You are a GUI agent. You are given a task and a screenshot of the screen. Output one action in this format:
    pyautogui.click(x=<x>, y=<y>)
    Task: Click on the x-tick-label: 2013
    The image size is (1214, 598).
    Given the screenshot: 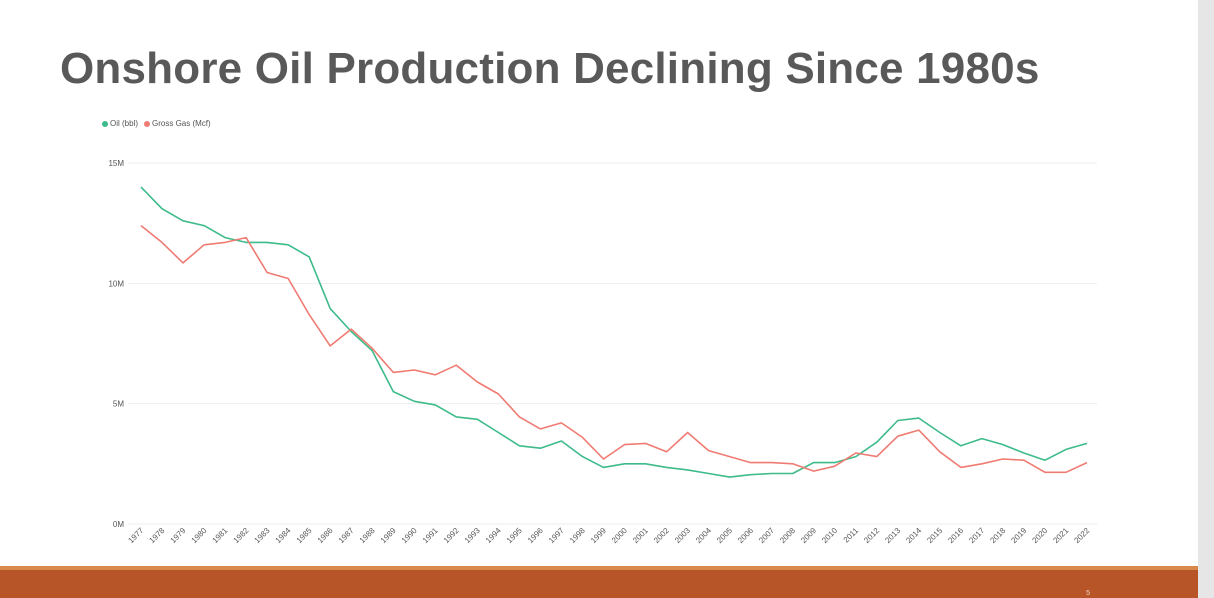 What is the action you would take?
    pyautogui.click(x=892, y=535)
    